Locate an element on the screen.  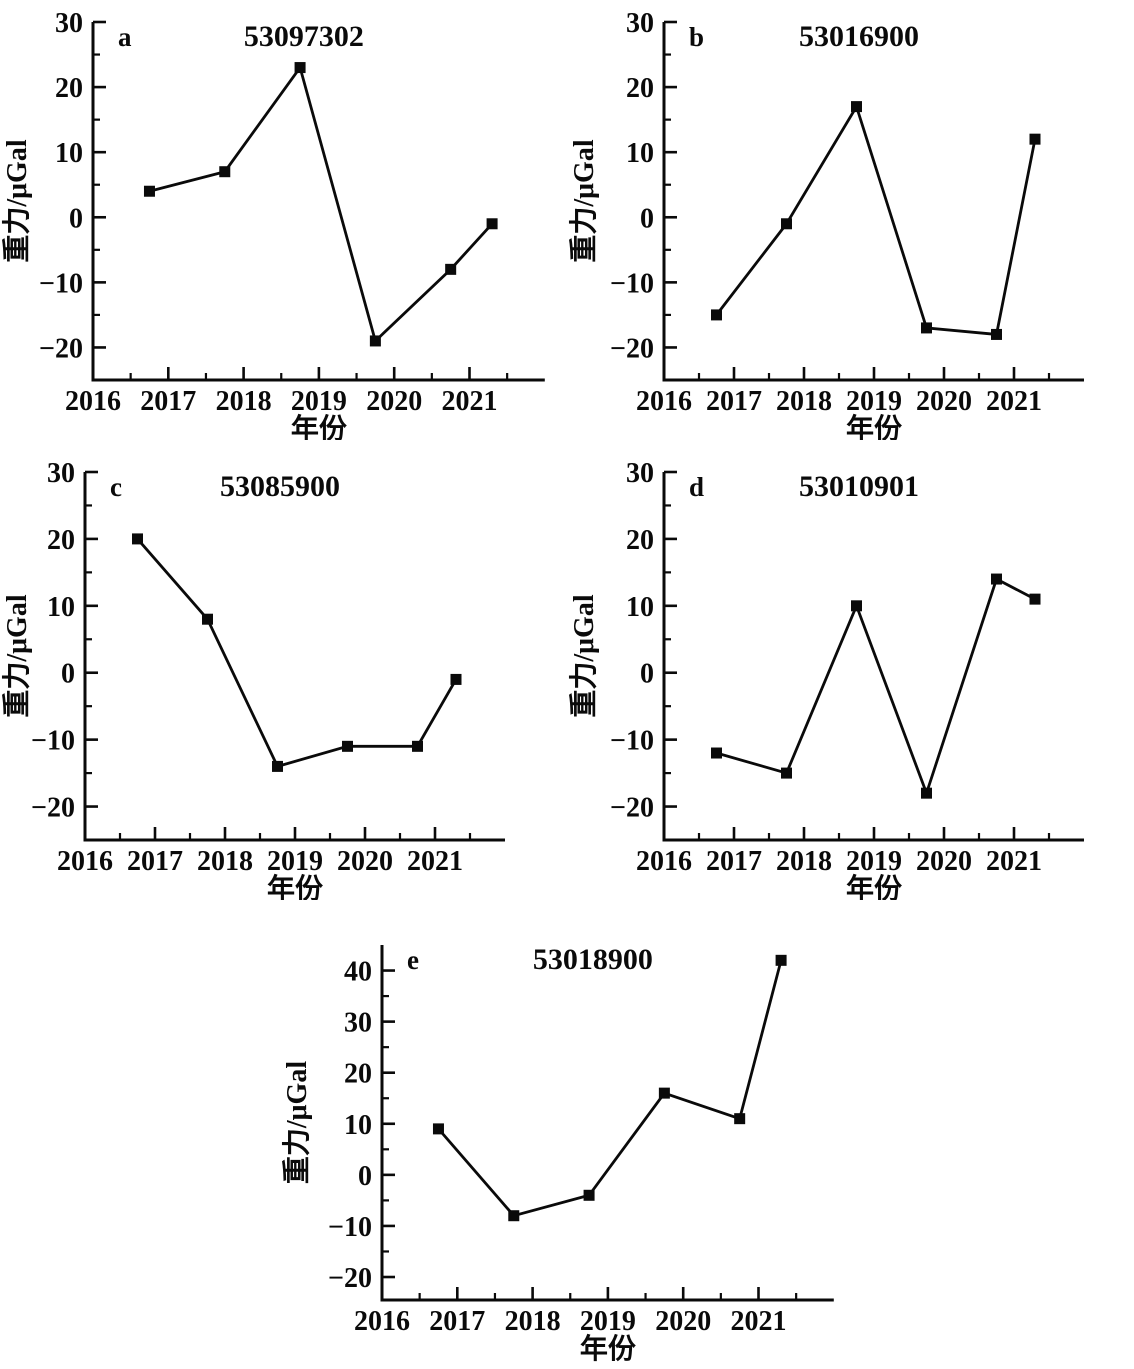
y-tick-label: 40 is located at coordinates (358, 972).